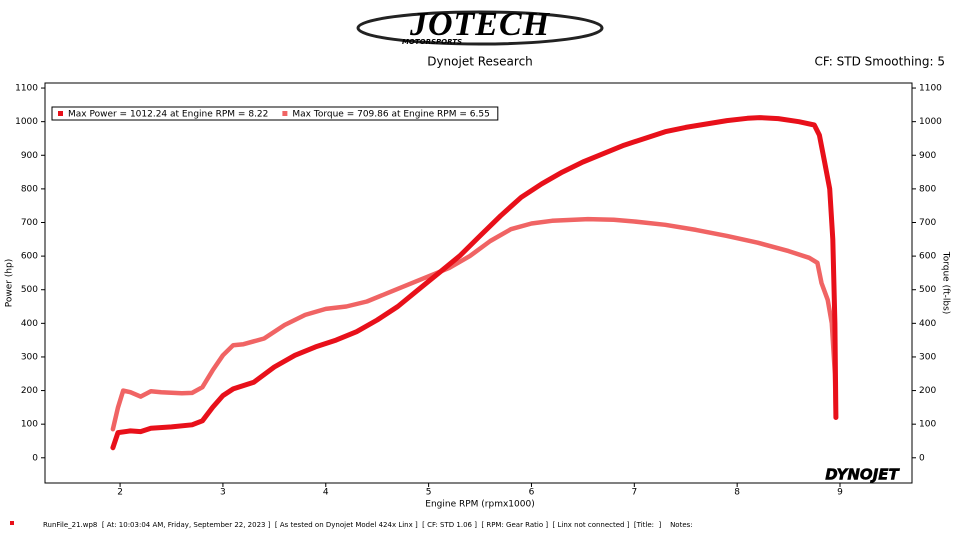  Describe the element at coordinates (26, 122) in the screenshot. I see `y-tick-label: 1000` at that location.